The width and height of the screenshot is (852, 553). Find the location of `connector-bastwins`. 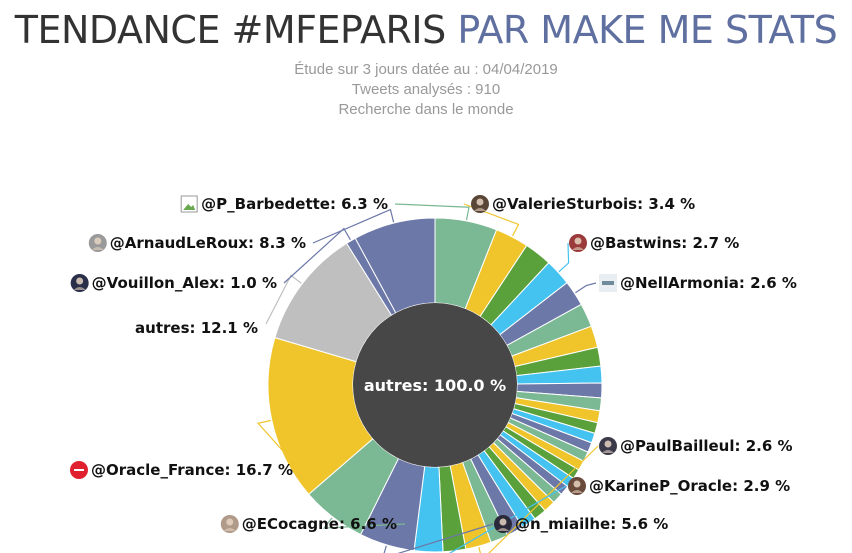

connector-bastwins is located at coordinates (564, 257).